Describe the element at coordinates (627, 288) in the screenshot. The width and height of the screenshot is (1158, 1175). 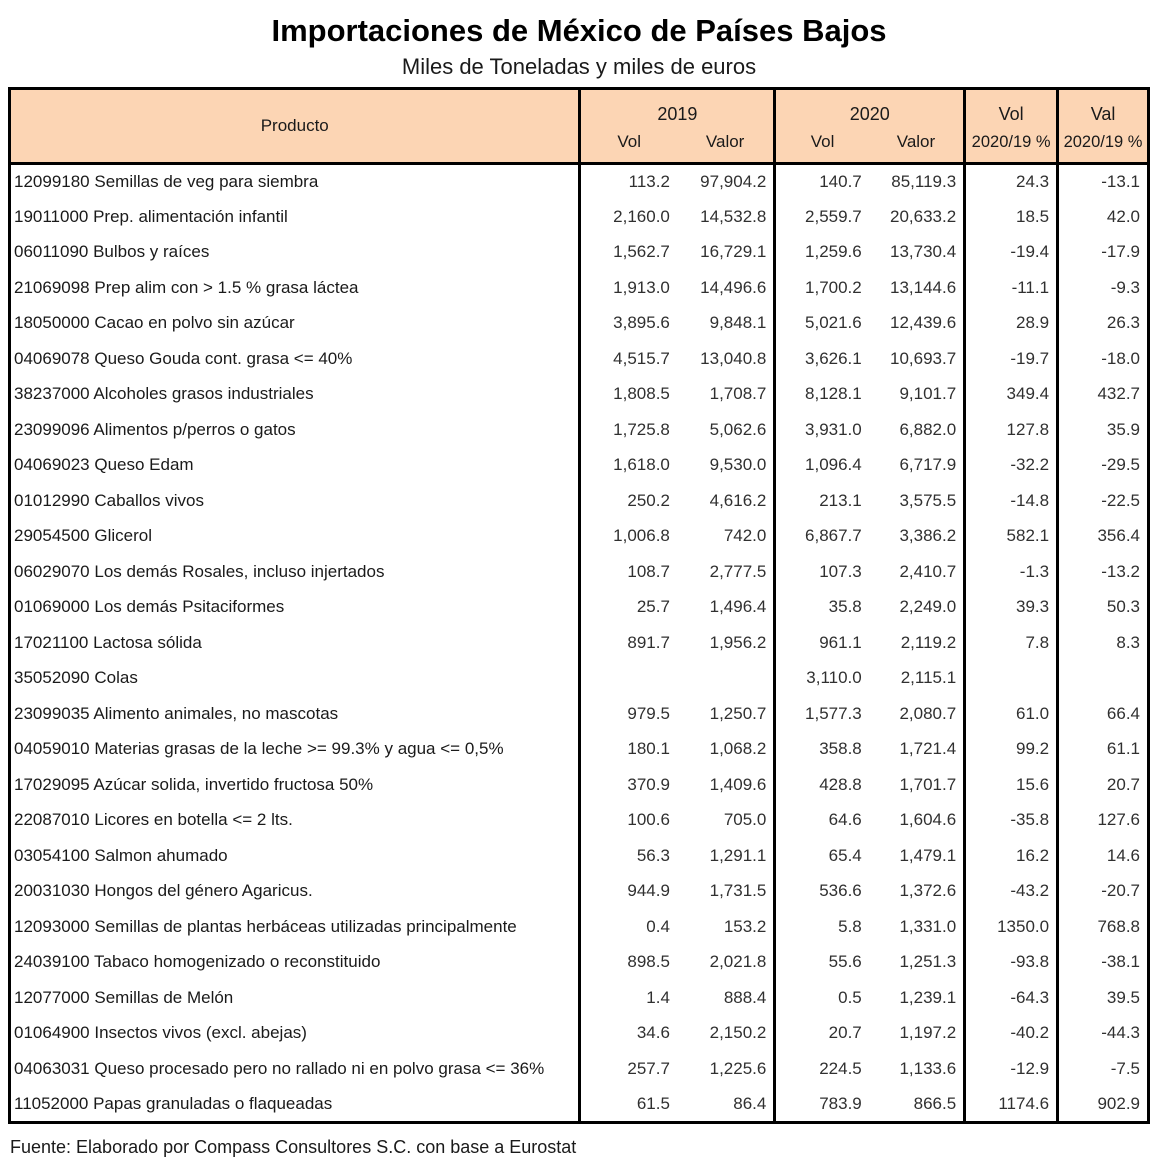
I see `vol-2019-cell: 1,913.0` at that location.